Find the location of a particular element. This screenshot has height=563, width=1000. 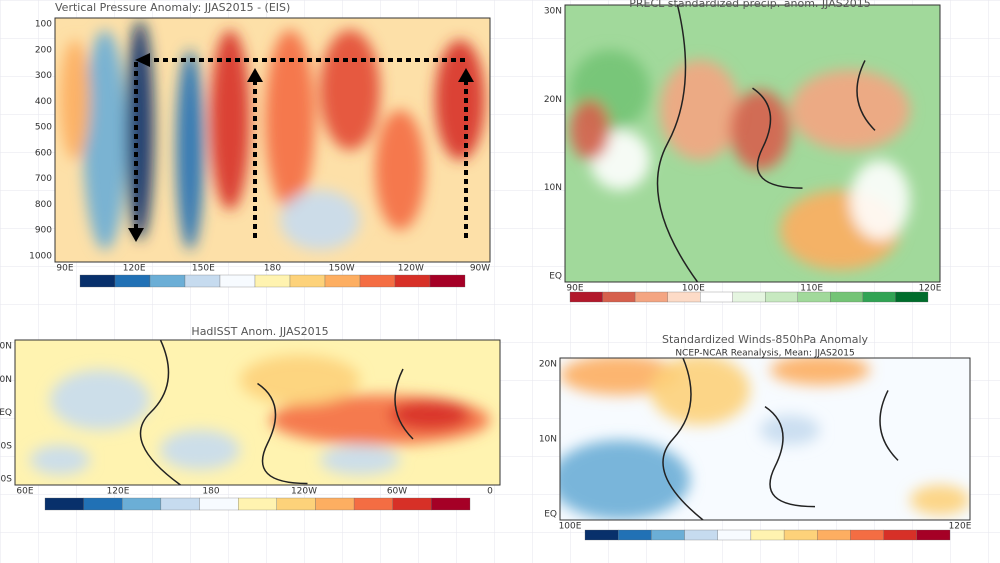

coastline is located at coordinates (766, 143).